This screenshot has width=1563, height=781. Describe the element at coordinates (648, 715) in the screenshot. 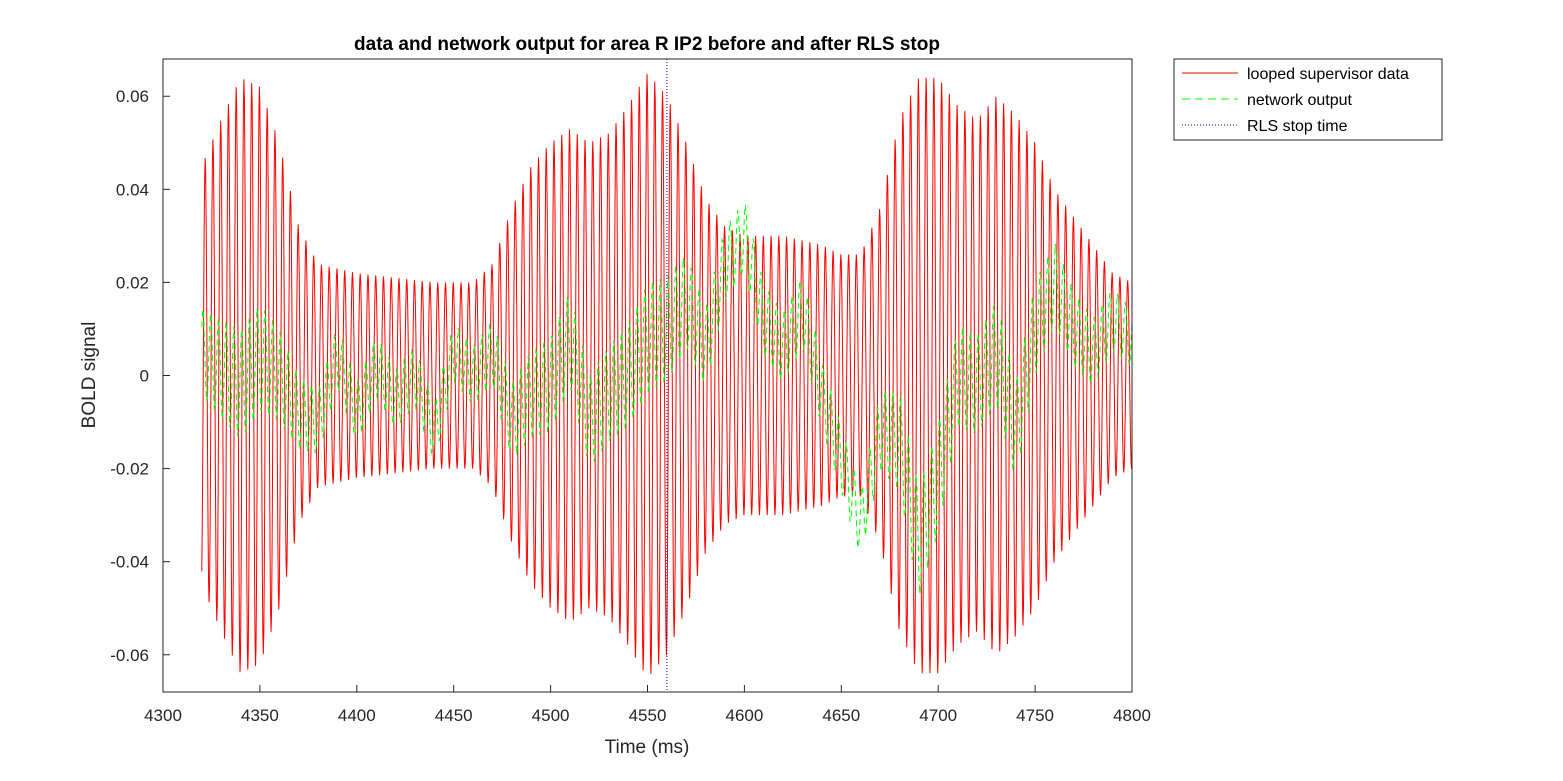

I see `x-tick-label: 4550` at that location.